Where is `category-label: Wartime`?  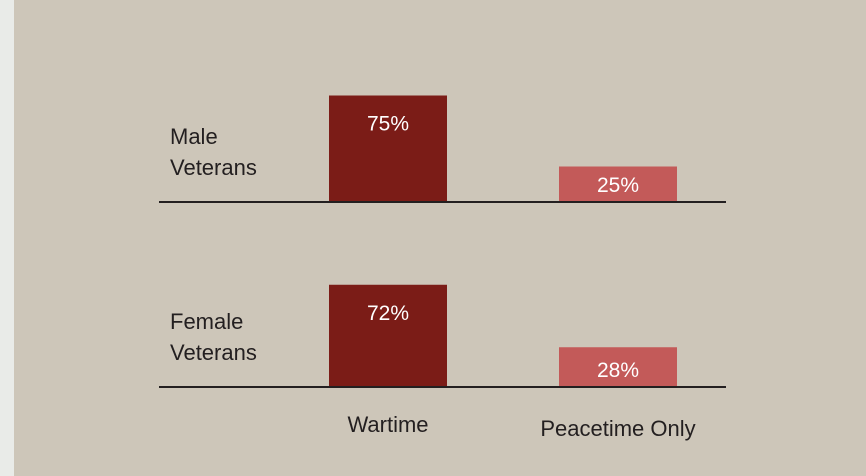 category-label: Wartime is located at coordinates (387, 424).